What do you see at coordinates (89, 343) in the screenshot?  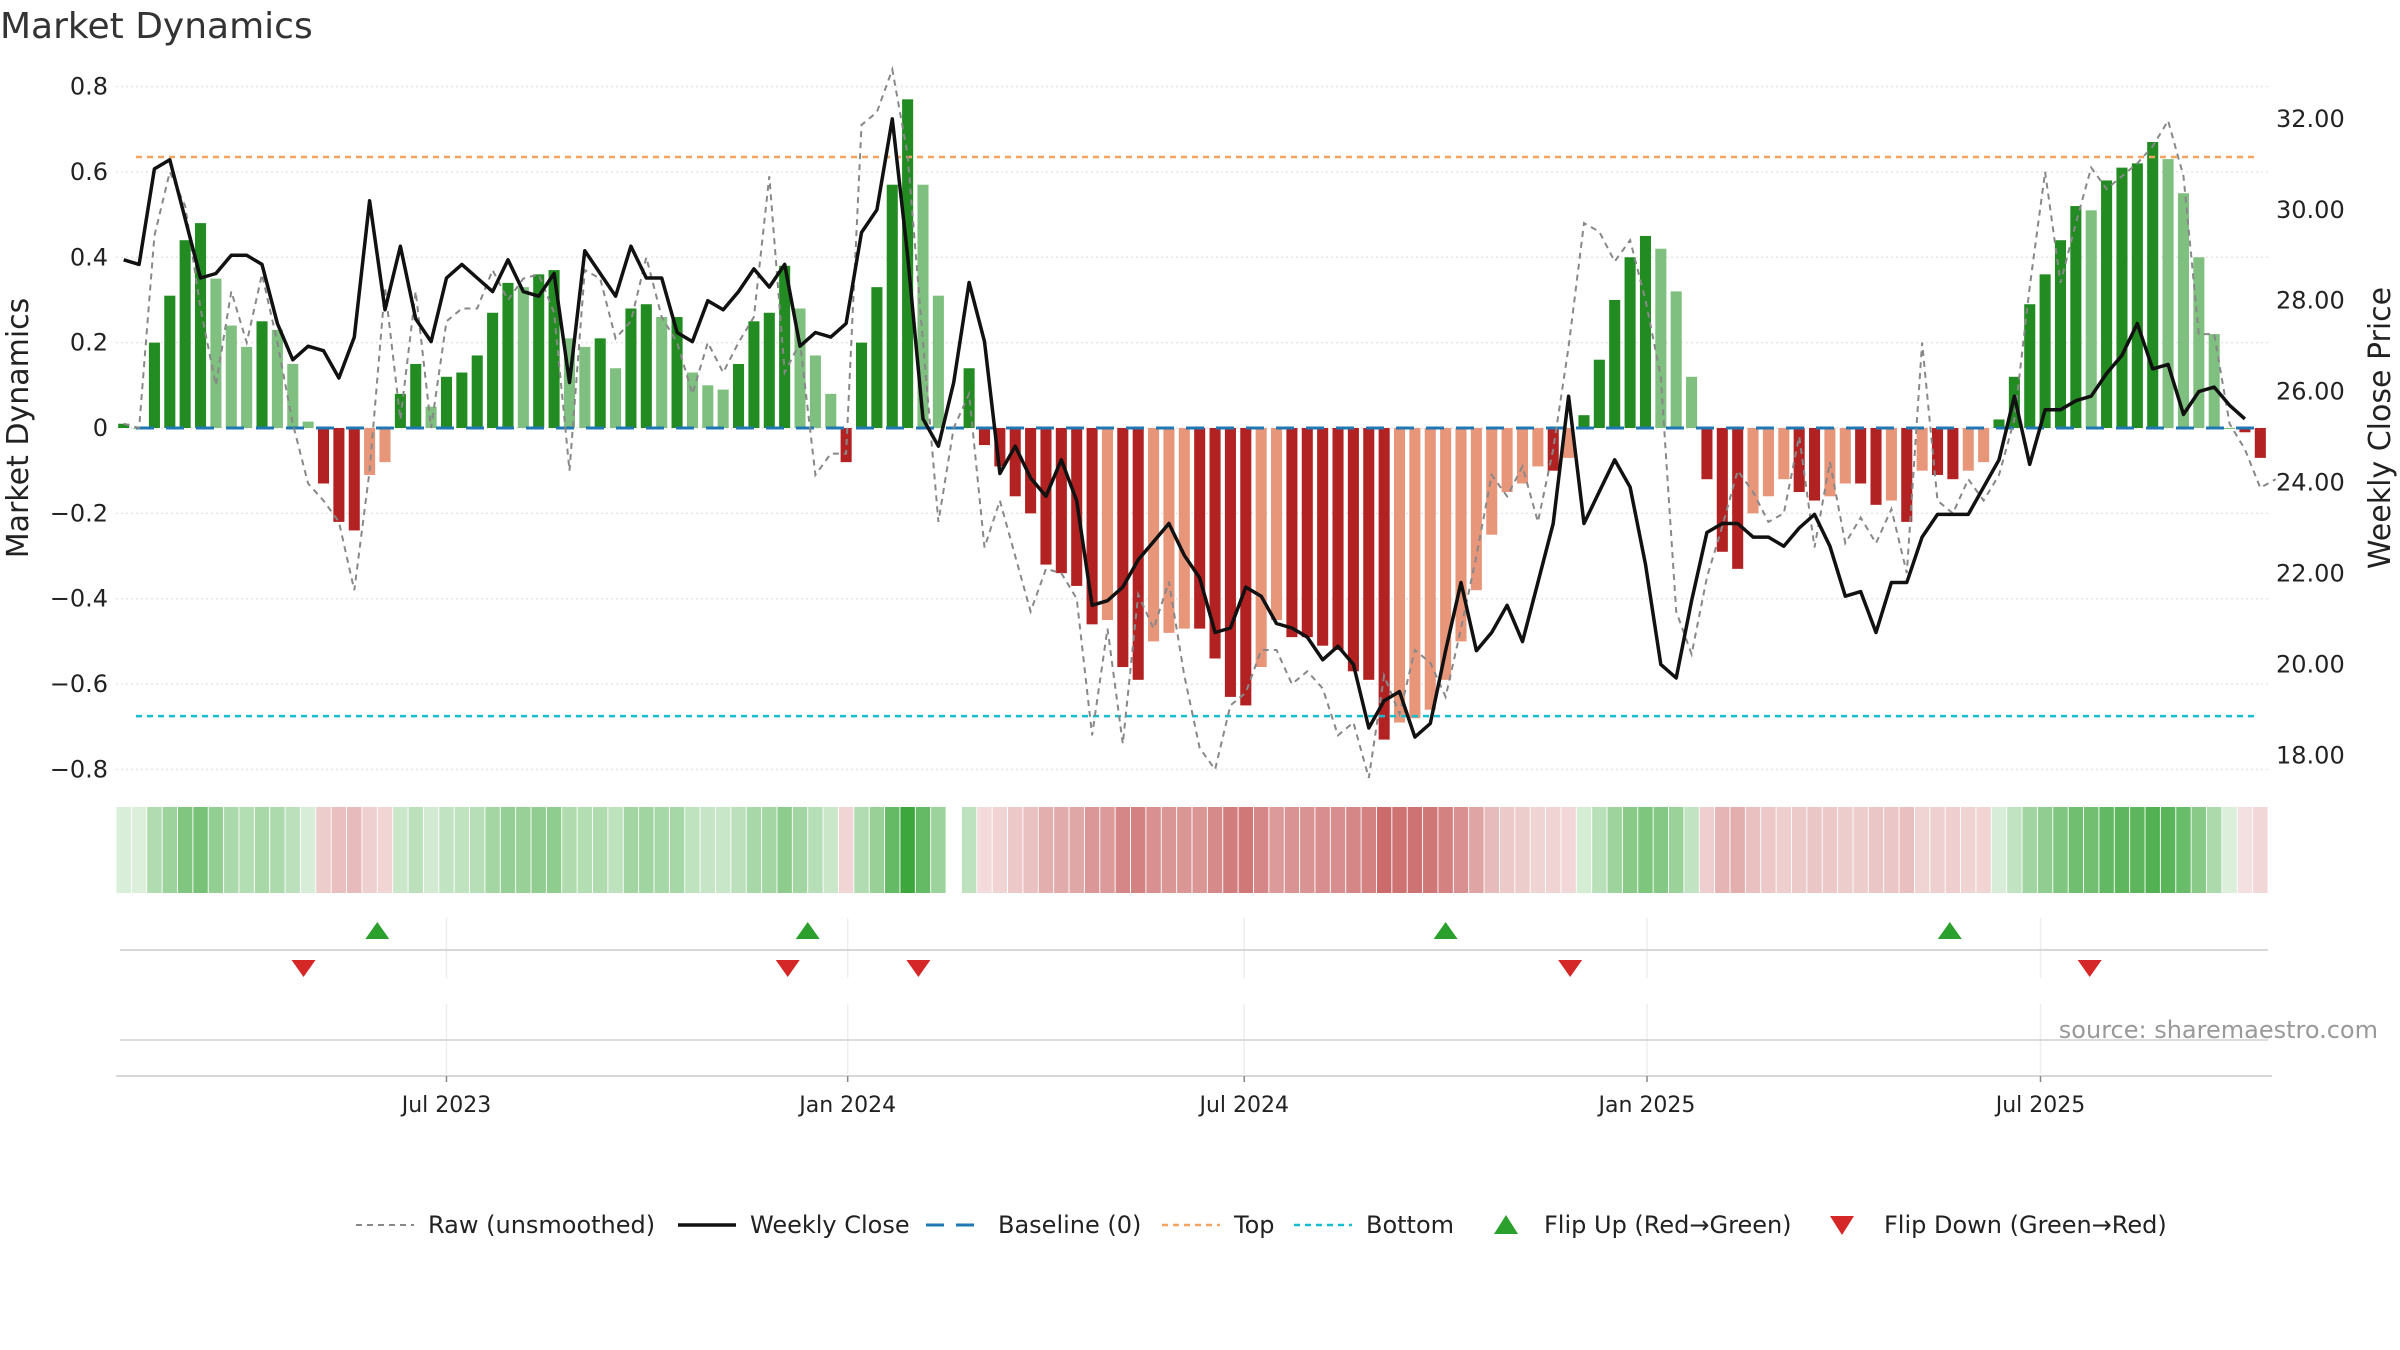 I see `y-tick-label: 0.2` at bounding box center [89, 343].